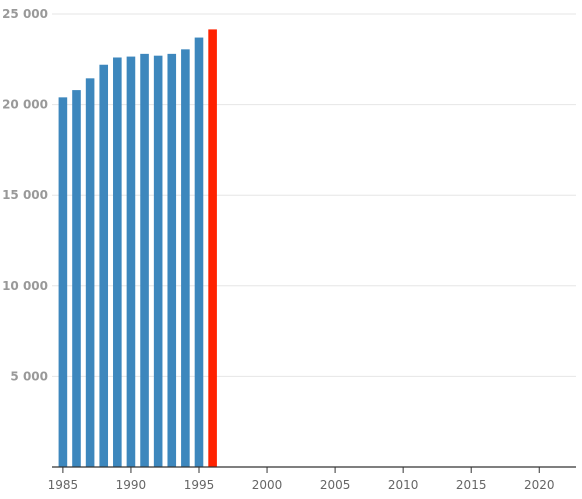 The width and height of the screenshot is (582, 499). What do you see at coordinates (25, 14) in the screenshot?
I see `y-tick-label-25000: 25 000` at bounding box center [25, 14].